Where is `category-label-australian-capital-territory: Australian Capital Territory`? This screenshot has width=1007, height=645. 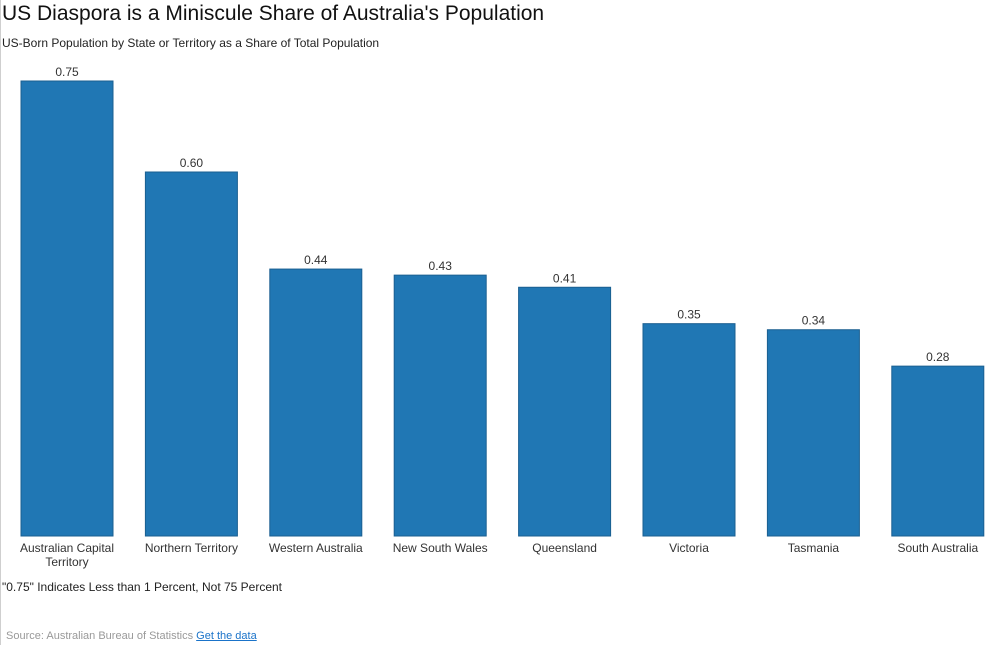
category-label-australian-capital-territory: Australian Capital Territory is located at coordinates (67, 555).